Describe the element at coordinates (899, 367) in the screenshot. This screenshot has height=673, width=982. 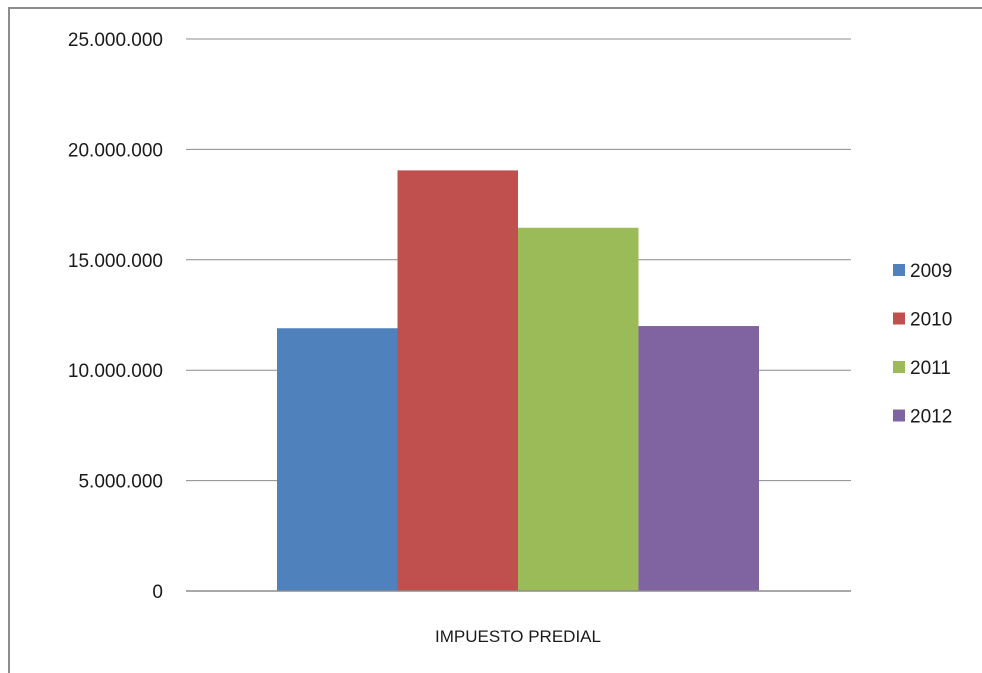
I see `legend-swatch-2011` at that location.